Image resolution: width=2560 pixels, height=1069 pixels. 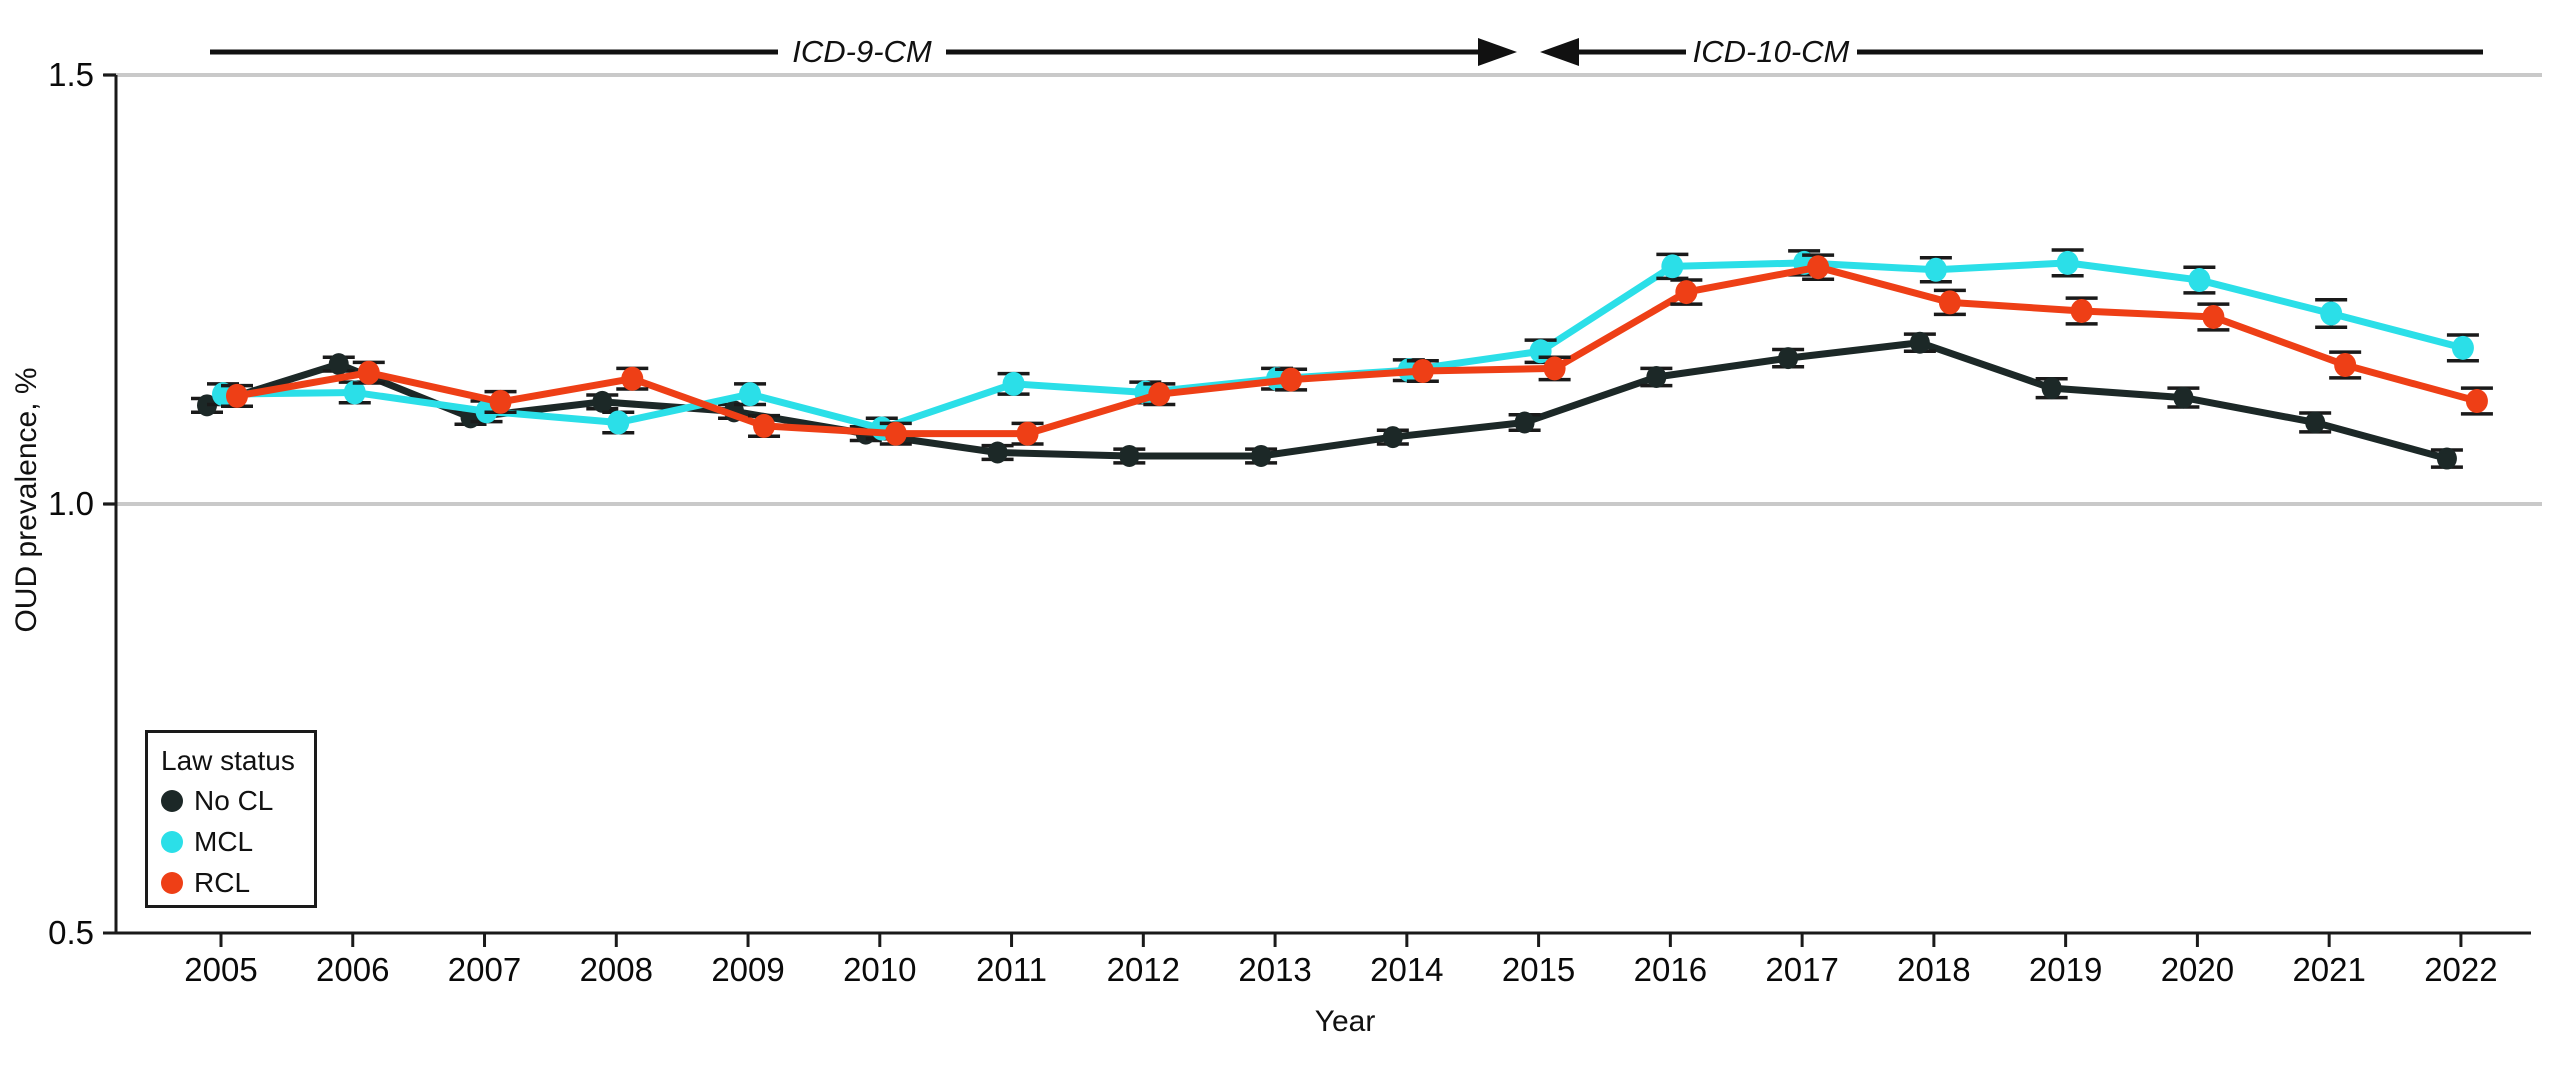 What do you see at coordinates (1013, 383) in the screenshot?
I see `data-point-mcl-2011` at bounding box center [1013, 383].